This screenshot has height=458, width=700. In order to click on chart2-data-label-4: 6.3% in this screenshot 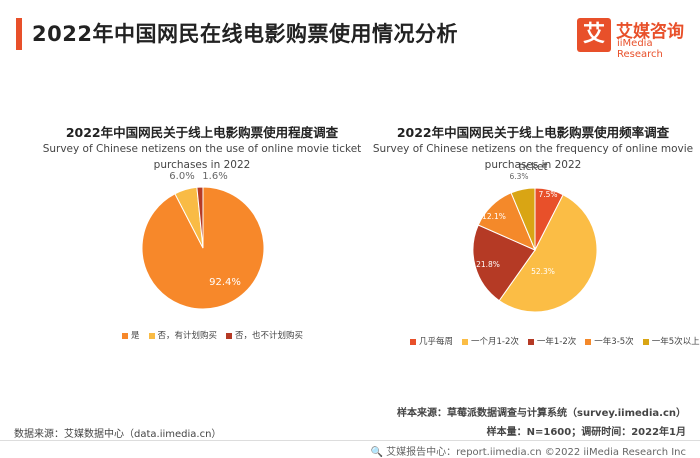, I will do `click(518, 176)`.